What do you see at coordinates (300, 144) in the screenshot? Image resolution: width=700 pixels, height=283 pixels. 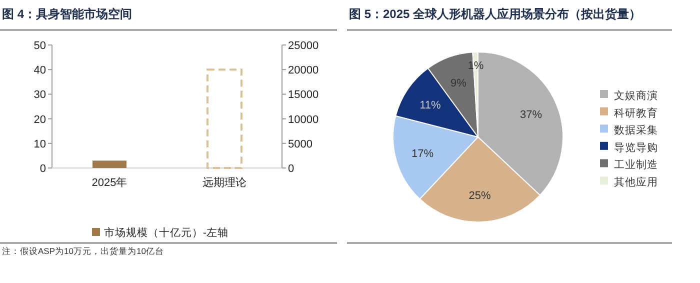 I see `y2-tick-label: 5000` at bounding box center [300, 144].